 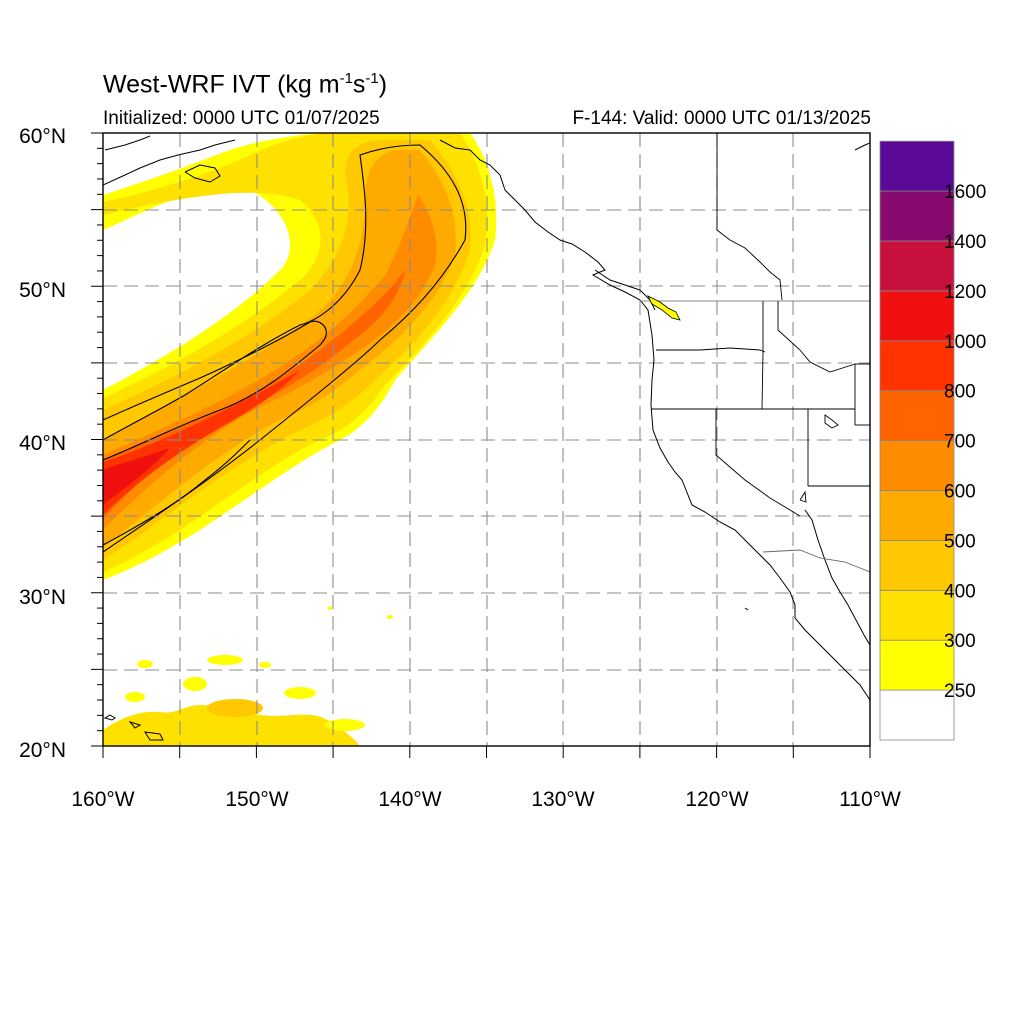 What do you see at coordinates (716, 799) in the screenshot?
I see `lon-label-120w: 120°W` at bounding box center [716, 799].